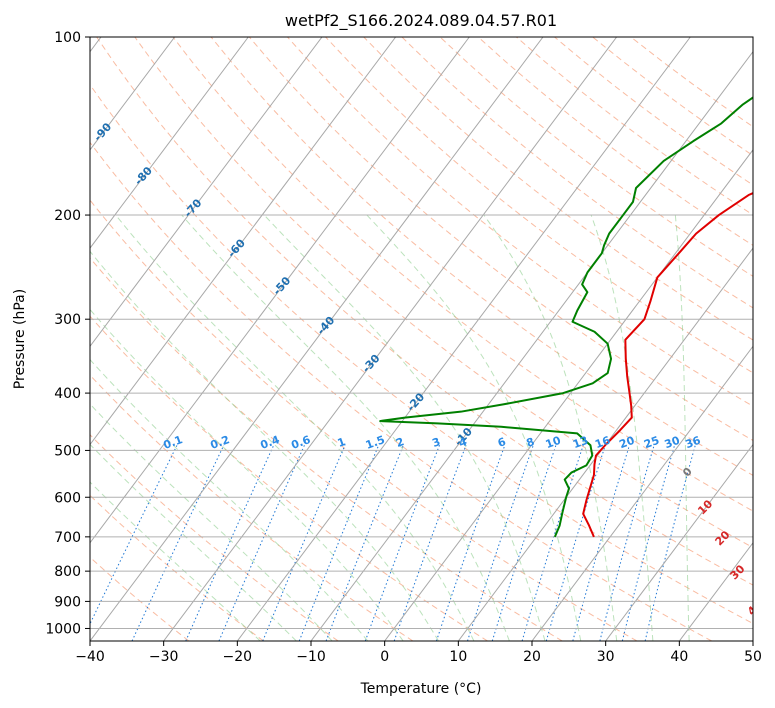 This screenshot has width=775, height=708. What do you see at coordinates (738, 572) in the screenshot?
I see `moist-adiabat-label: 30` at bounding box center [738, 572].